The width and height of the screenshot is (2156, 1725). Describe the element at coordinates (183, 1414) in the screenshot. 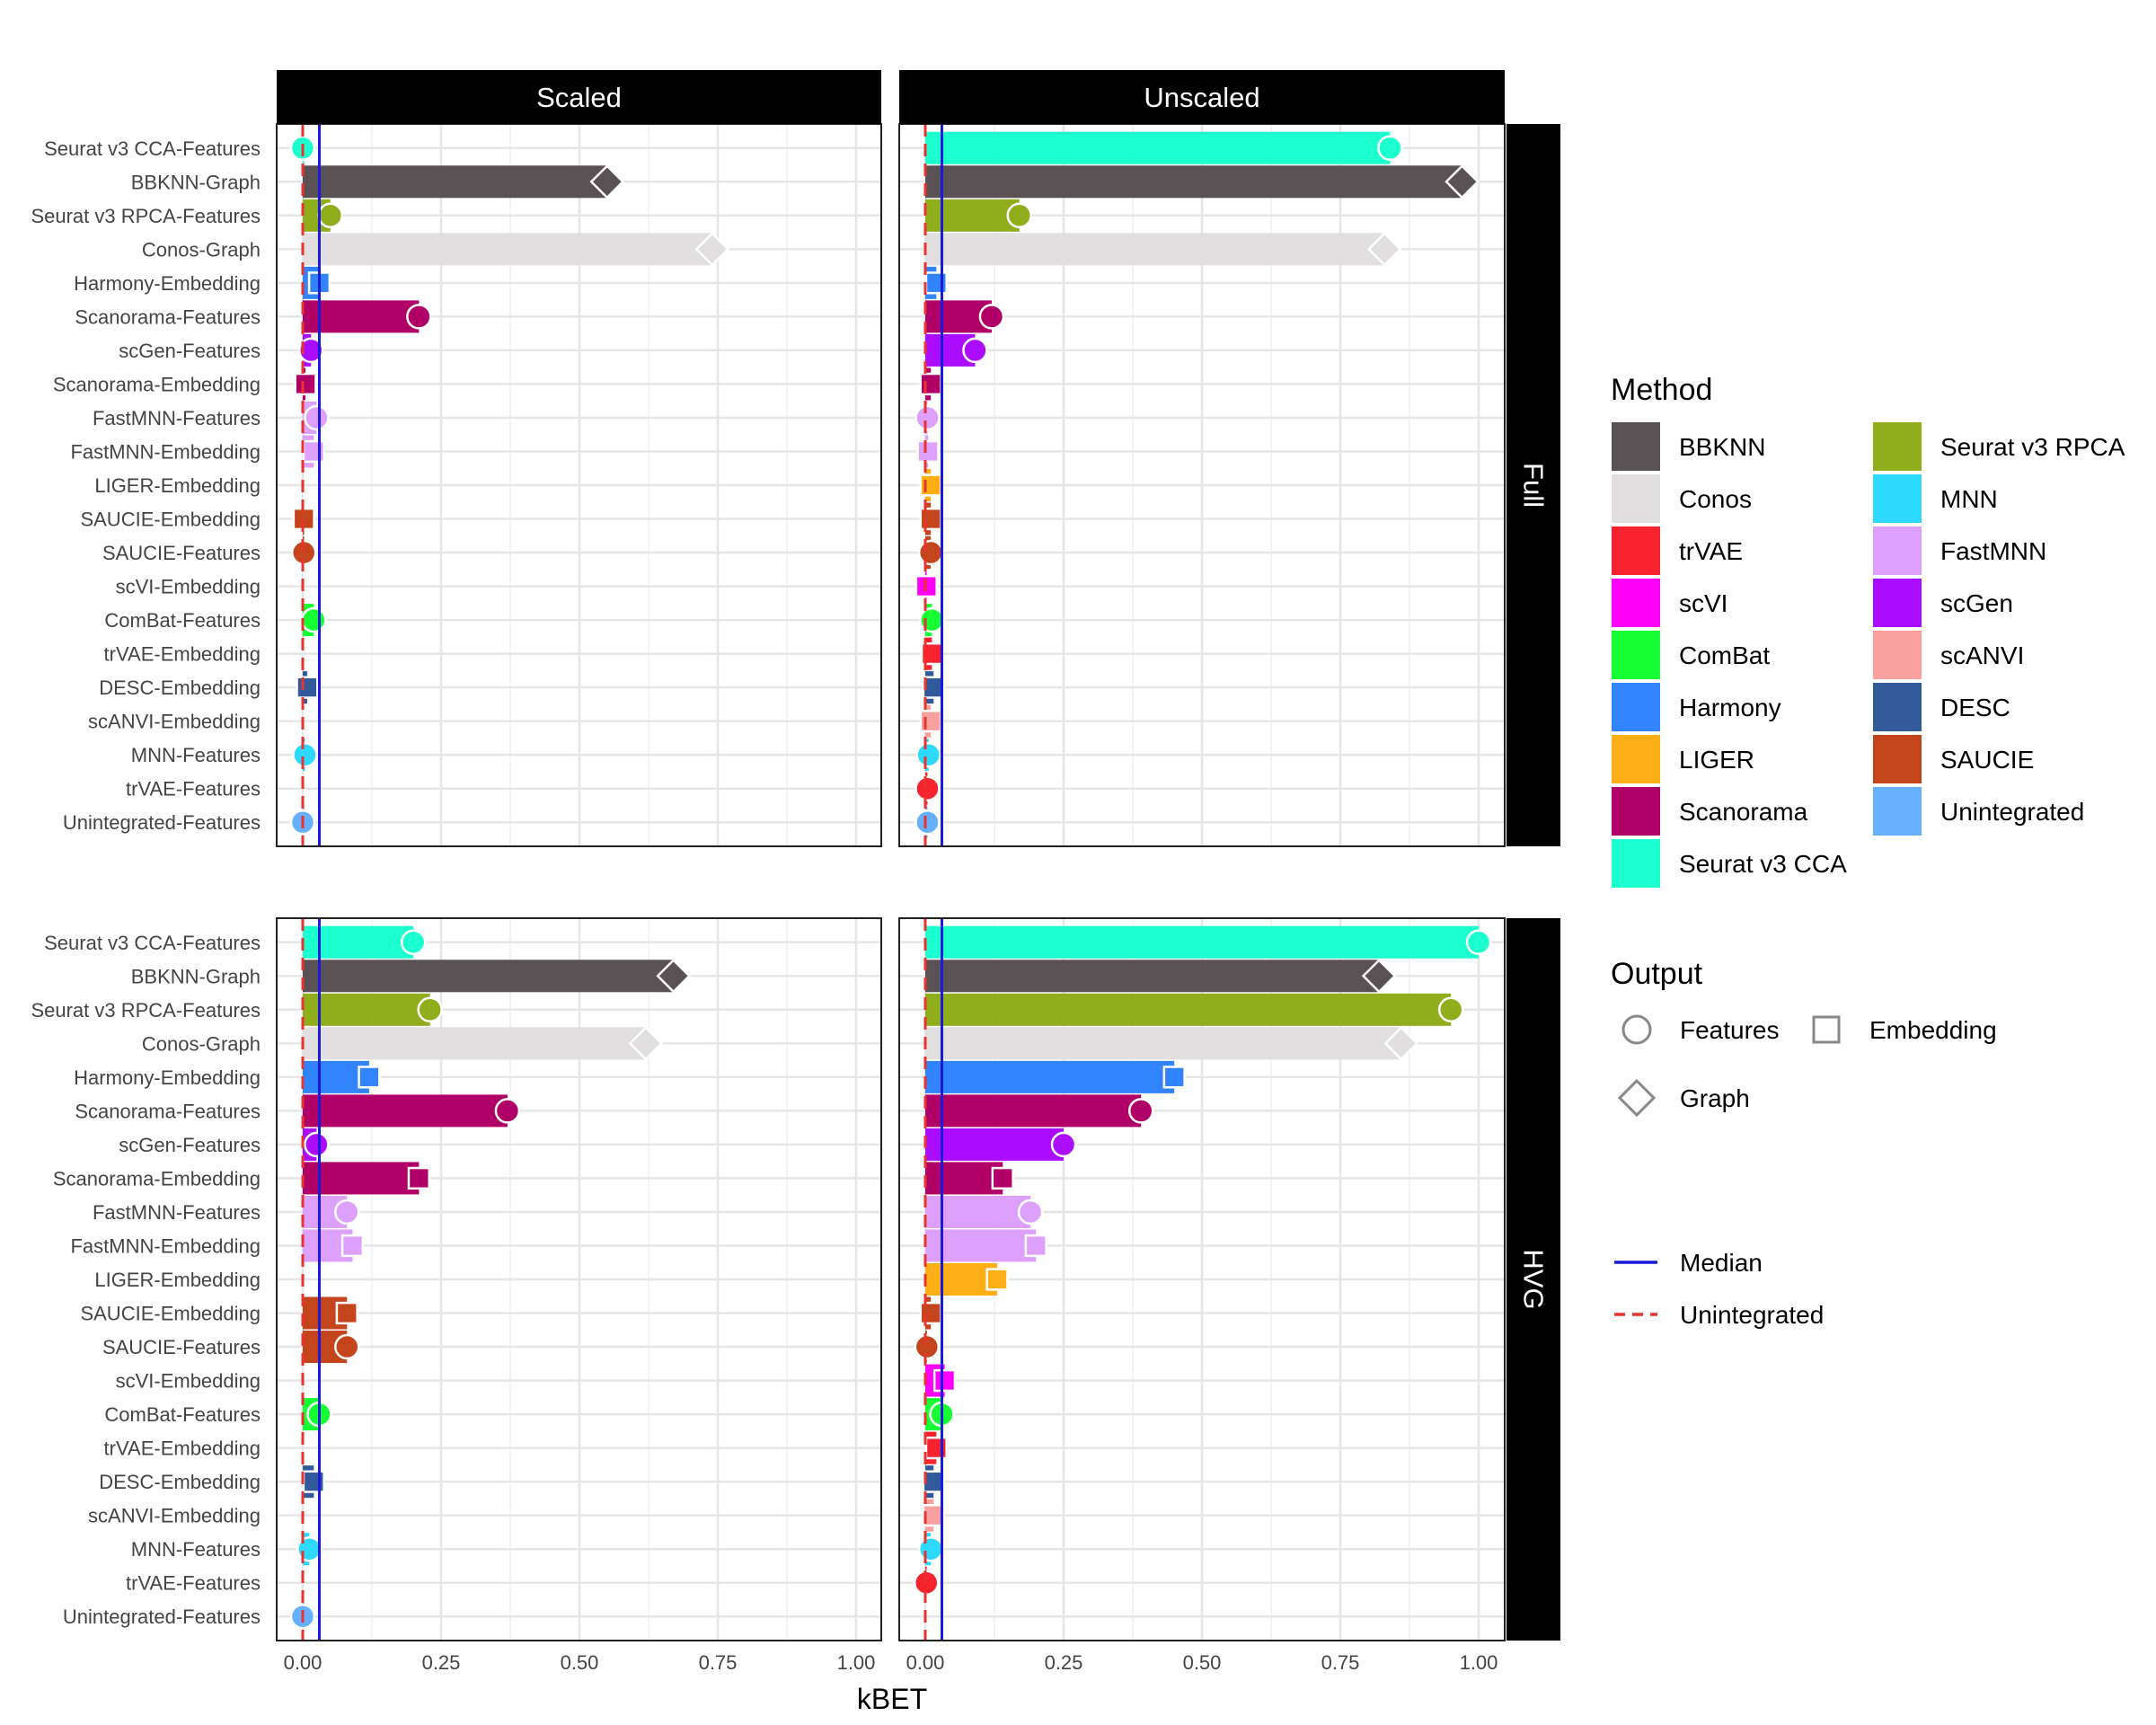

I see `y-tick-label: ComBat-Features` at that location.